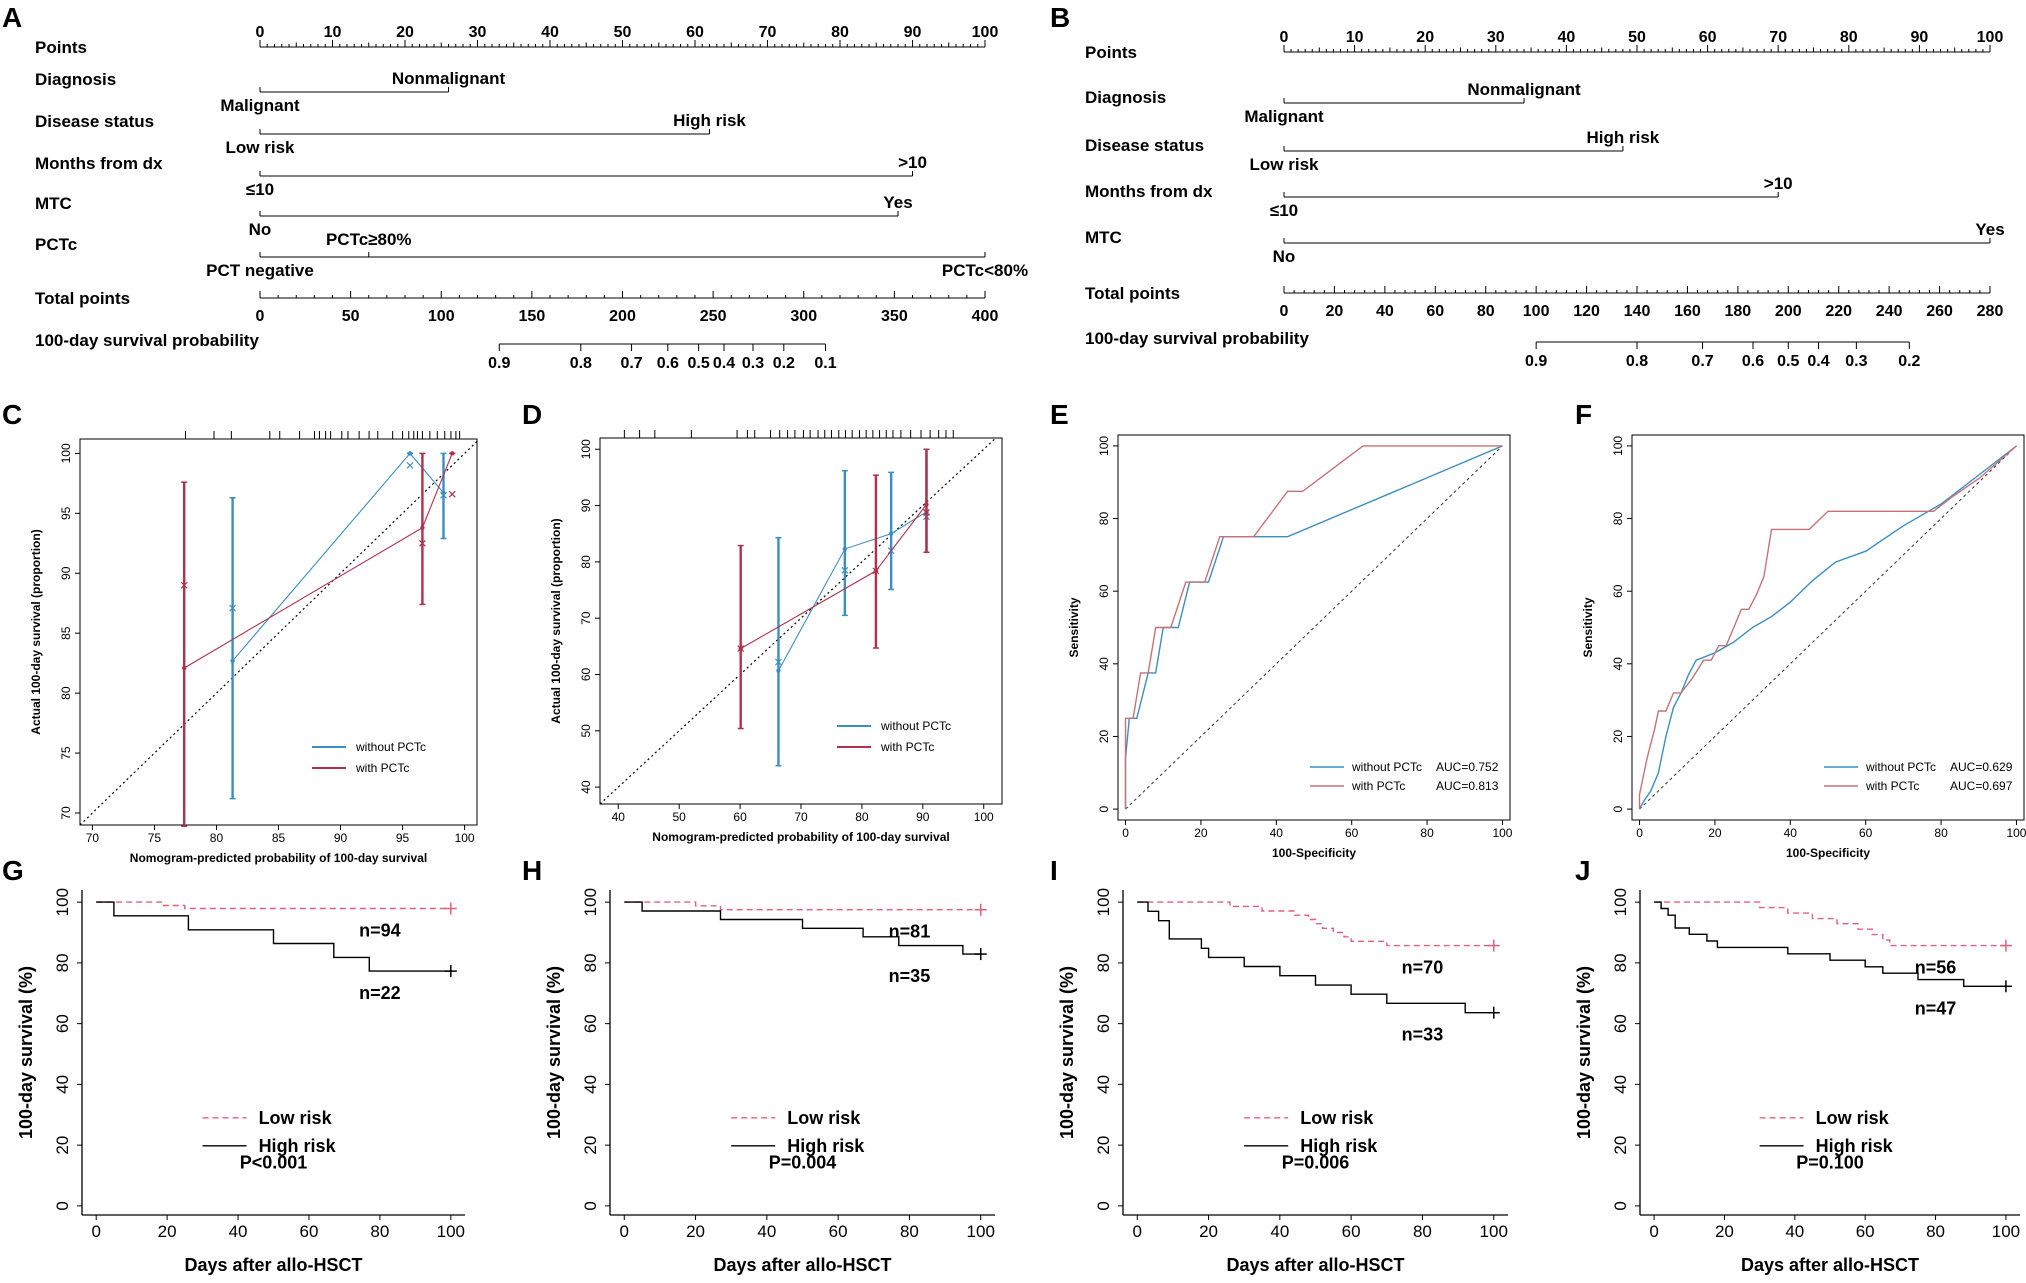 Image resolution: width=2026 pixels, height=1283 pixels. I want to click on x-tick-label: 60, so click(309, 1231).